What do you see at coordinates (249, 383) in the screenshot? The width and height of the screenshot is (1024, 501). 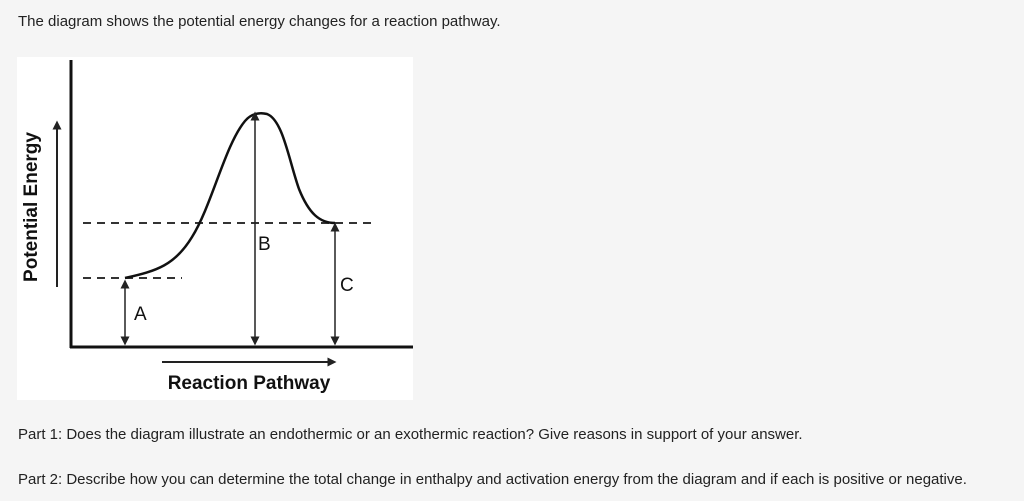 I see `x-axis-label: Reaction Pathway` at bounding box center [249, 383].